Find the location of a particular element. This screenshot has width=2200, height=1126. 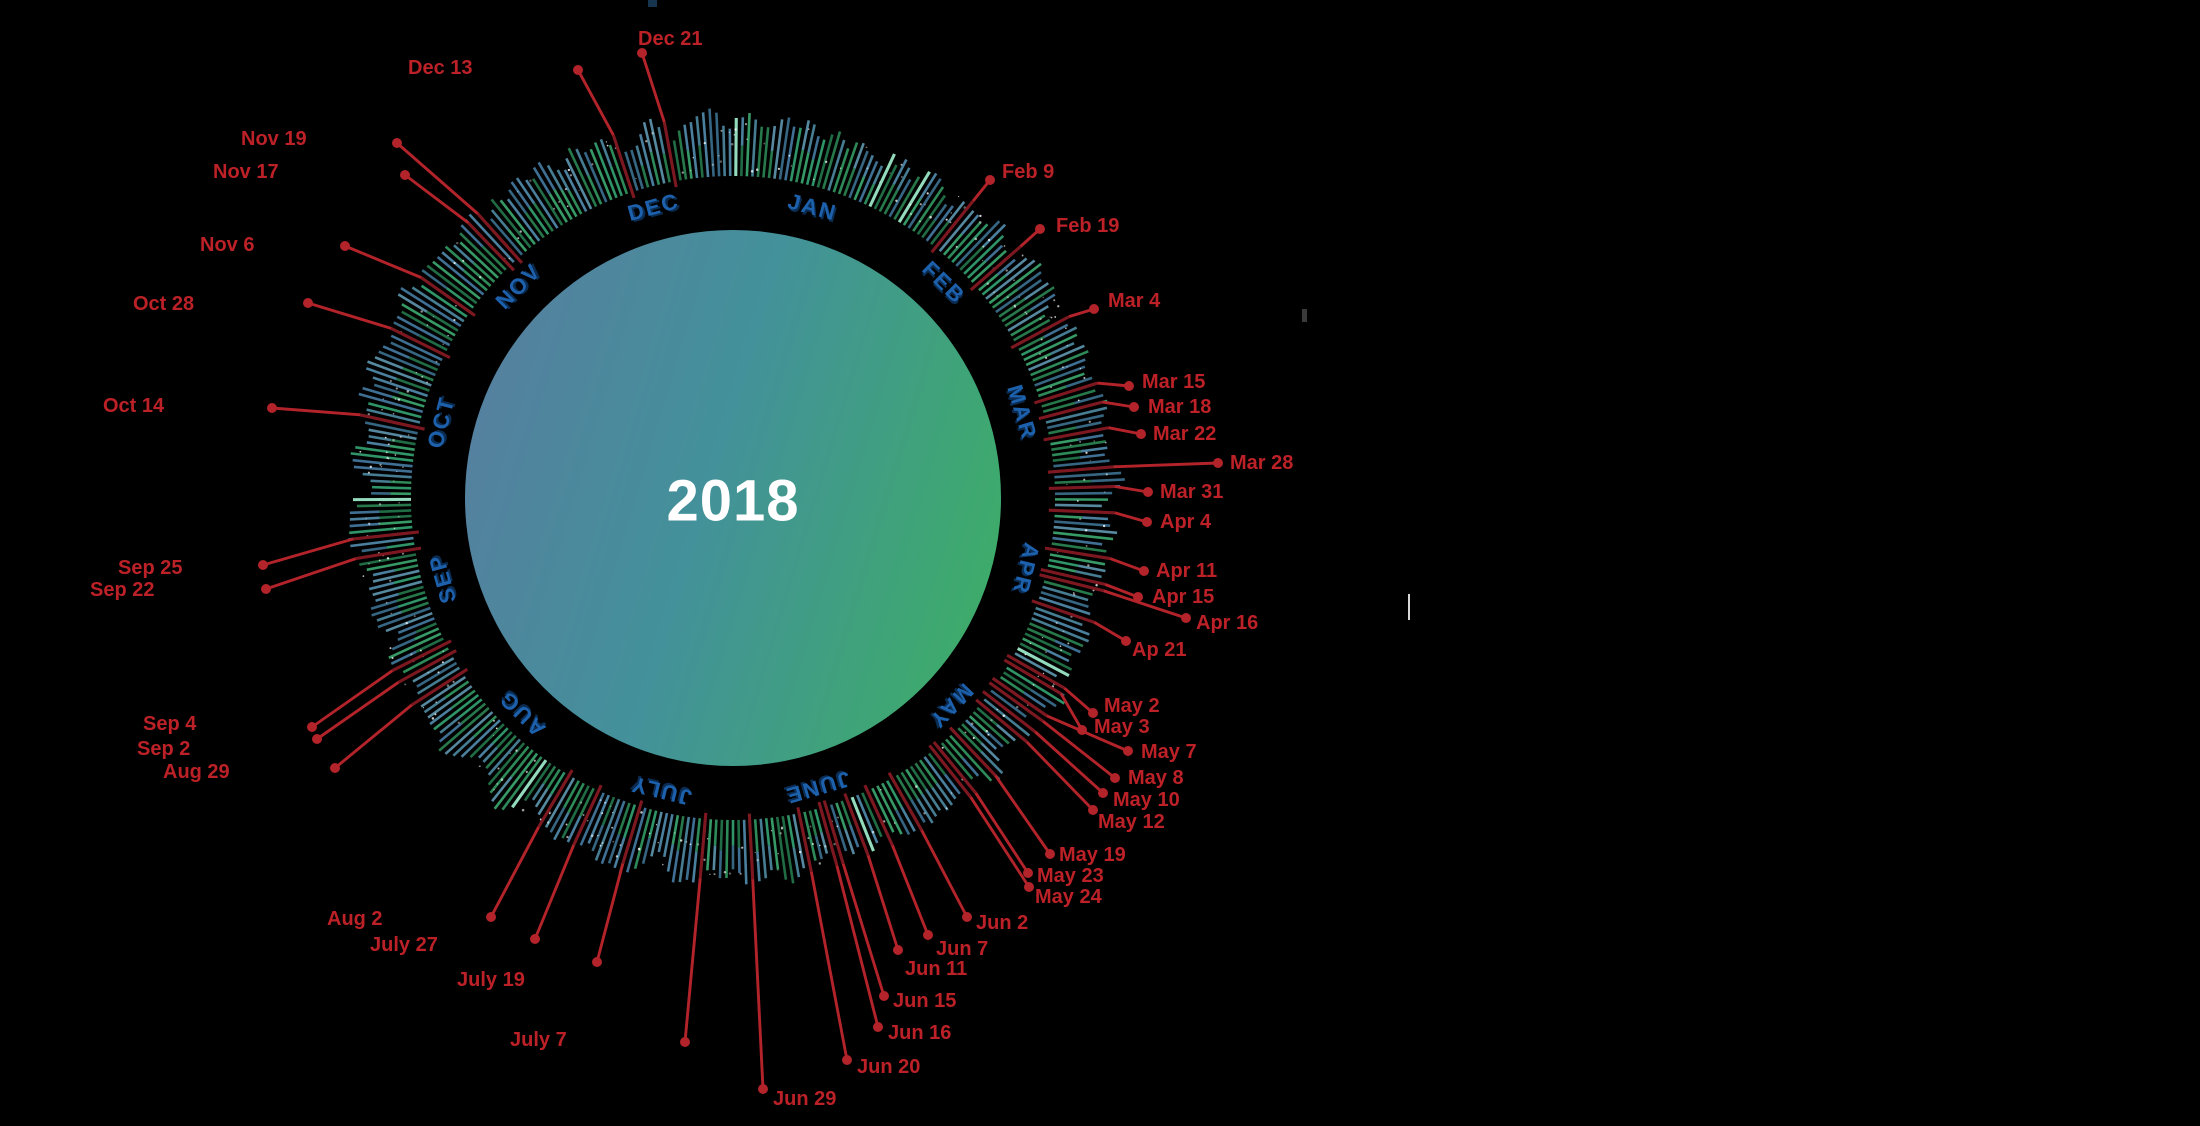

event-label: May 3 is located at coordinates (1122, 727).